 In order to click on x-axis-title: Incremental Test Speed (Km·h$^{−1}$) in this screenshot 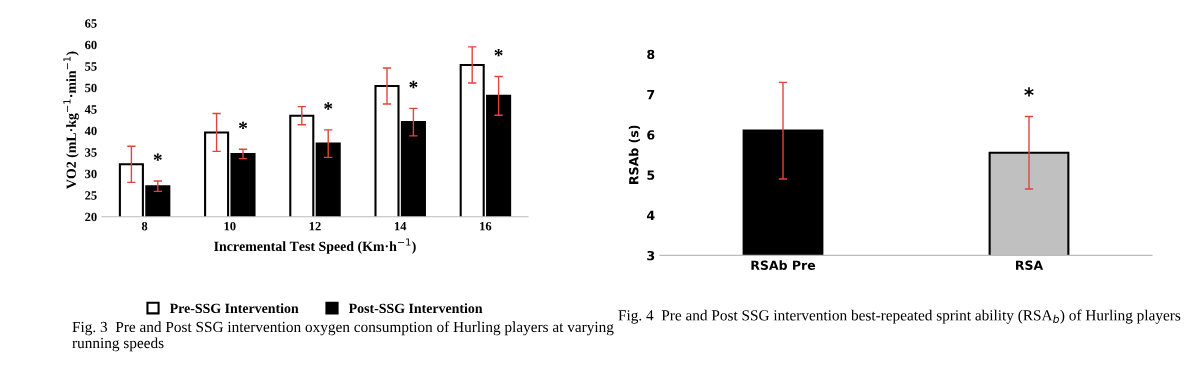, I will do `click(315, 246)`.